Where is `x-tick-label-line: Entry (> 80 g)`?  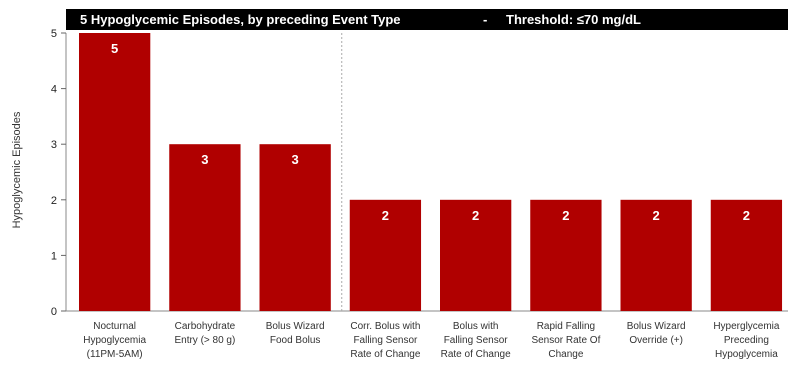
x-tick-label-line: Entry (> 80 g) is located at coordinates (204, 340).